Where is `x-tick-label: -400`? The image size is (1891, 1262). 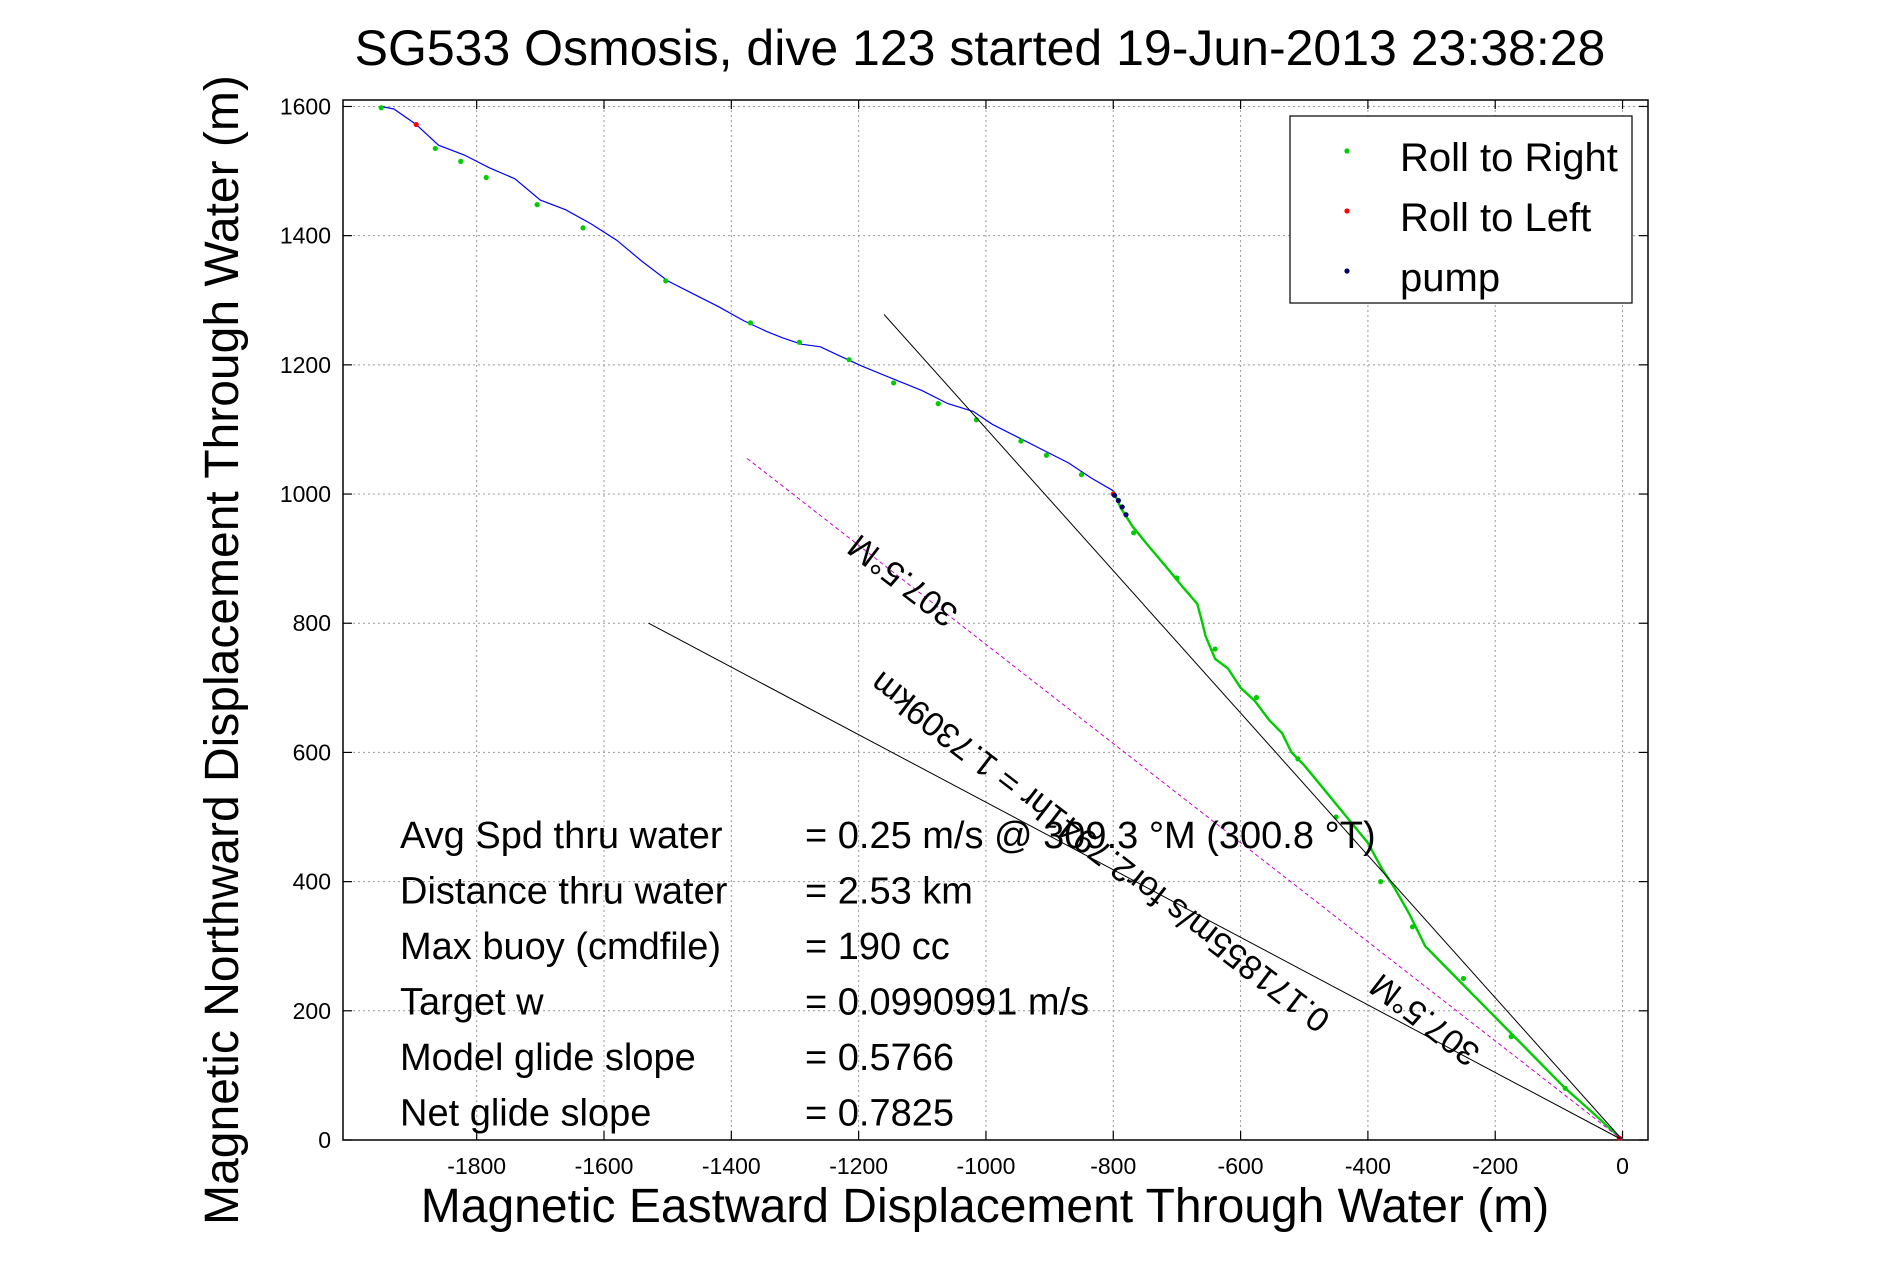
x-tick-label: -400 is located at coordinates (1368, 1166).